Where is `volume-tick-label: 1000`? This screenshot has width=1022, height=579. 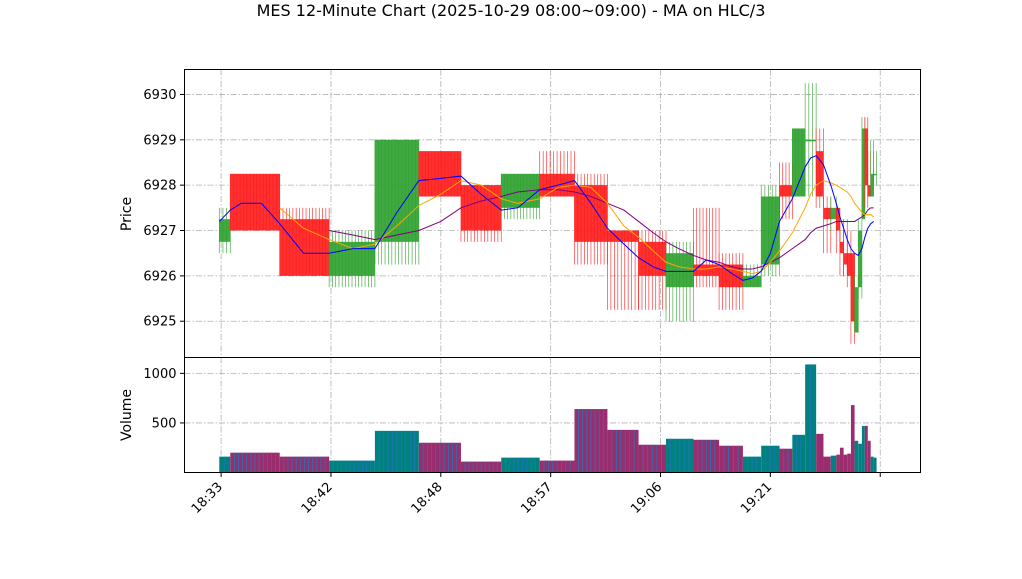 volume-tick-label: 1000 is located at coordinates (159, 374).